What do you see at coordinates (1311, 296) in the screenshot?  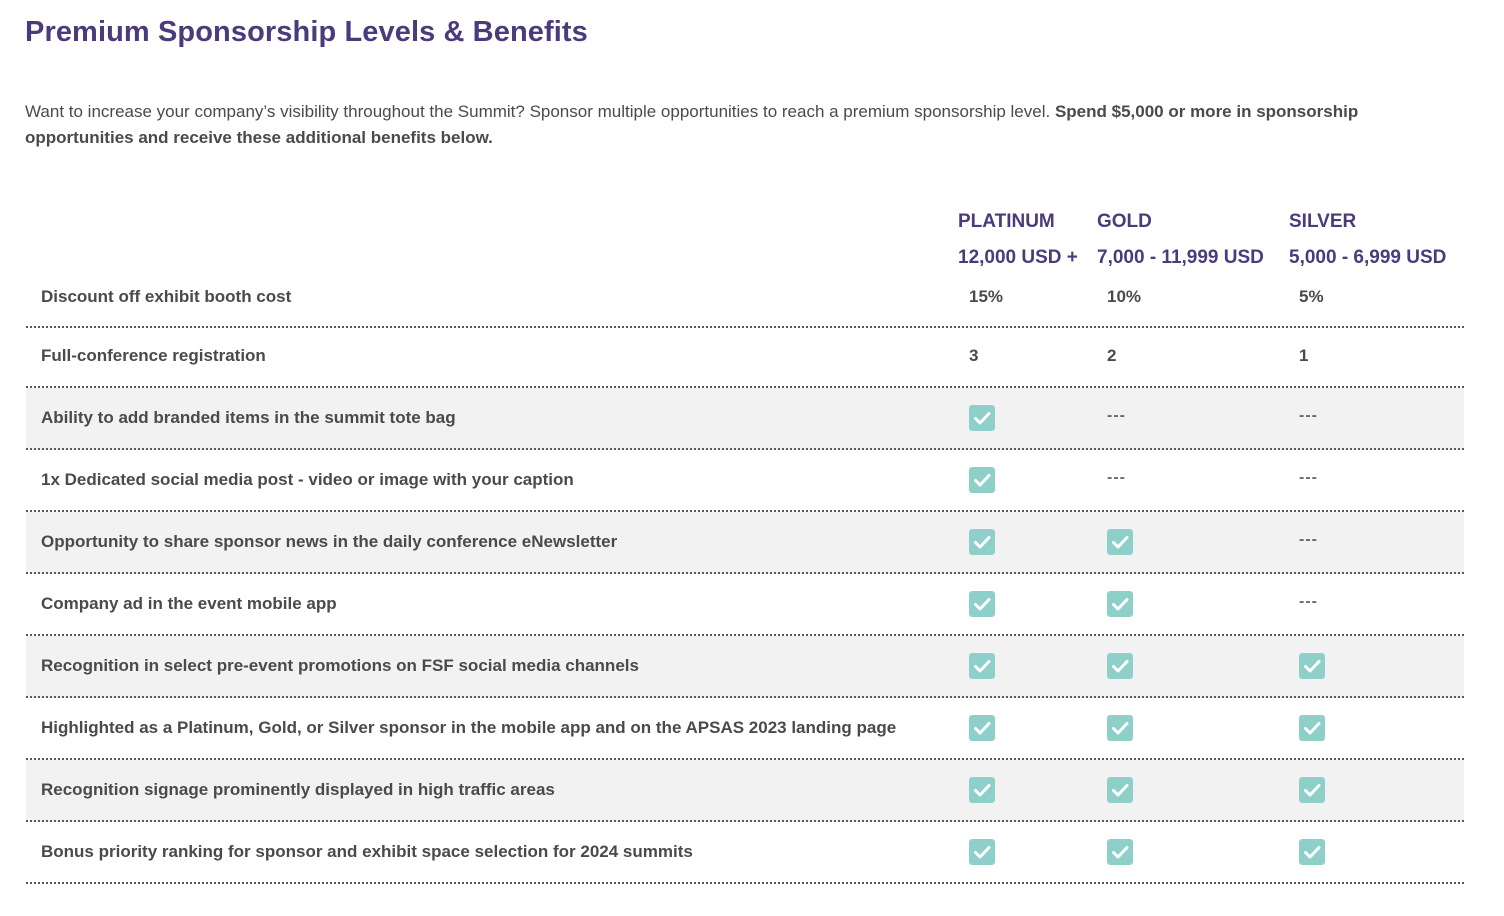 I see `benefit-value: 5%` at bounding box center [1311, 296].